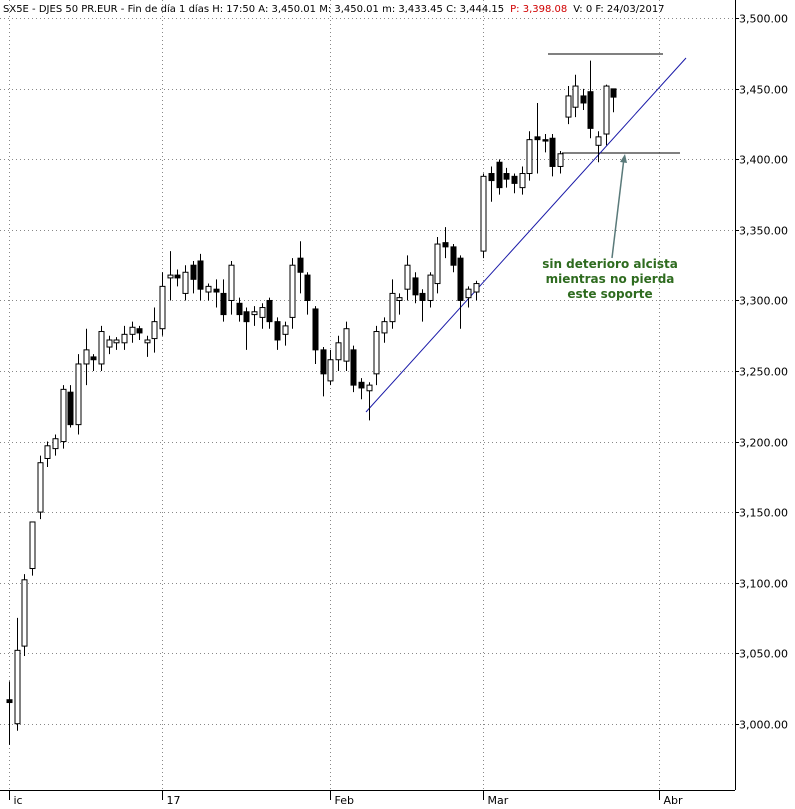 This screenshot has height=809, width=795. Describe the element at coordinates (763, 372) in the screenshot. I see `y-tick-label: 3,250.00` at that location.